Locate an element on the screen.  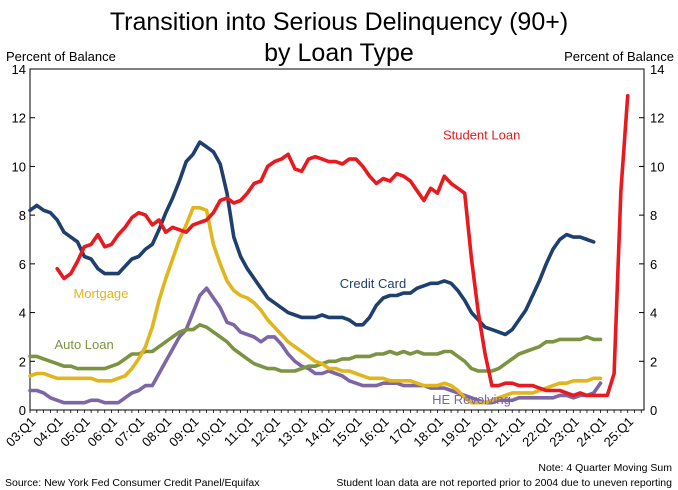
x-tick-label: 08:Q1 is located at coordinates (157, 432).